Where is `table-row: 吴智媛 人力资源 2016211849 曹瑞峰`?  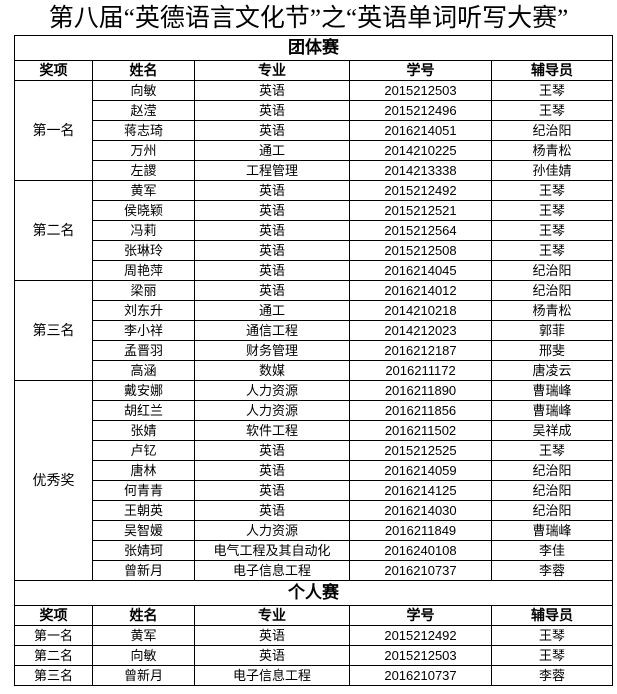
table-row: 吴智媛 人力资源 2016211849 曹瑞峰 is located at coordinates (314, 530).